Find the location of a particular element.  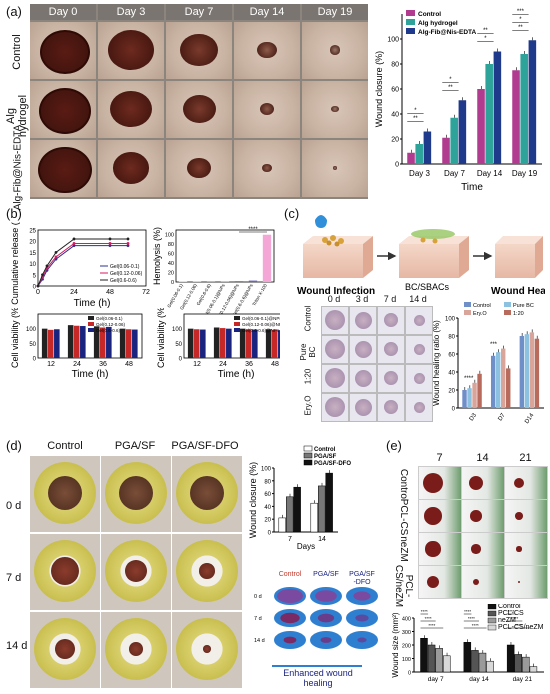

day-header: Day 3 is located at coordinates (131, 12).